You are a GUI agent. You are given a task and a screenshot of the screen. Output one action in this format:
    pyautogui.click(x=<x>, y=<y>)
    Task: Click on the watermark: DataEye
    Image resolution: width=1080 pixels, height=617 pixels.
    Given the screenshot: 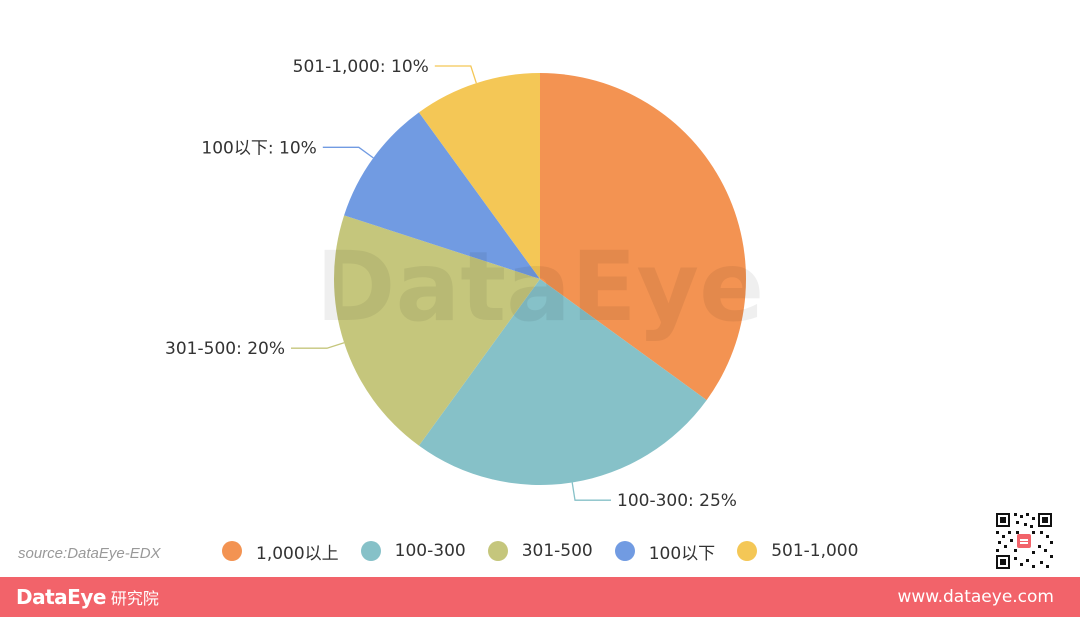 What is the action you would take?
    pyautogui.click(x=540, y=287)
    